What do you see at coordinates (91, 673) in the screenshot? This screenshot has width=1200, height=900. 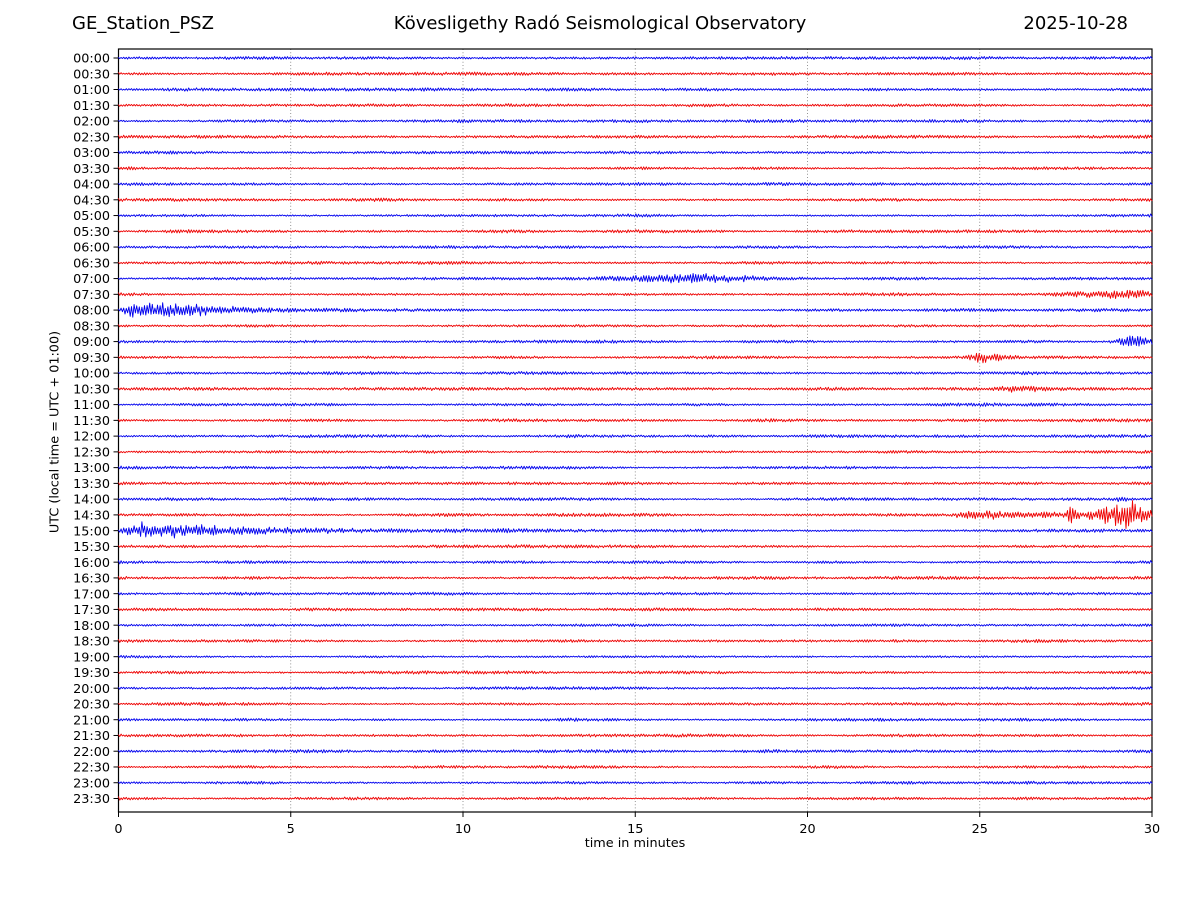 I see `row-label-1930: 19:30` at bounding box center [91, 673].